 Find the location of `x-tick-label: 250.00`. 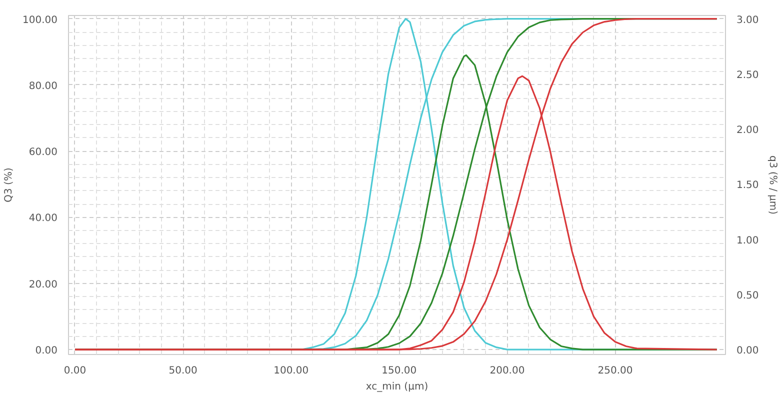

x-tick-label: 250.00 is located at coordinates (615, 371).